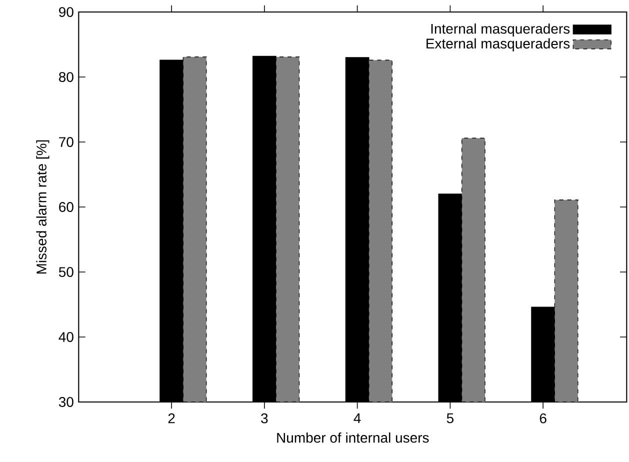 Image resolution: width=629 pixels, height=462 pixels. What do you see at coordinates (500, 30) in the screenshot?
I see `legend-label: Internal masqueraders` at bounding box center [500, 30].